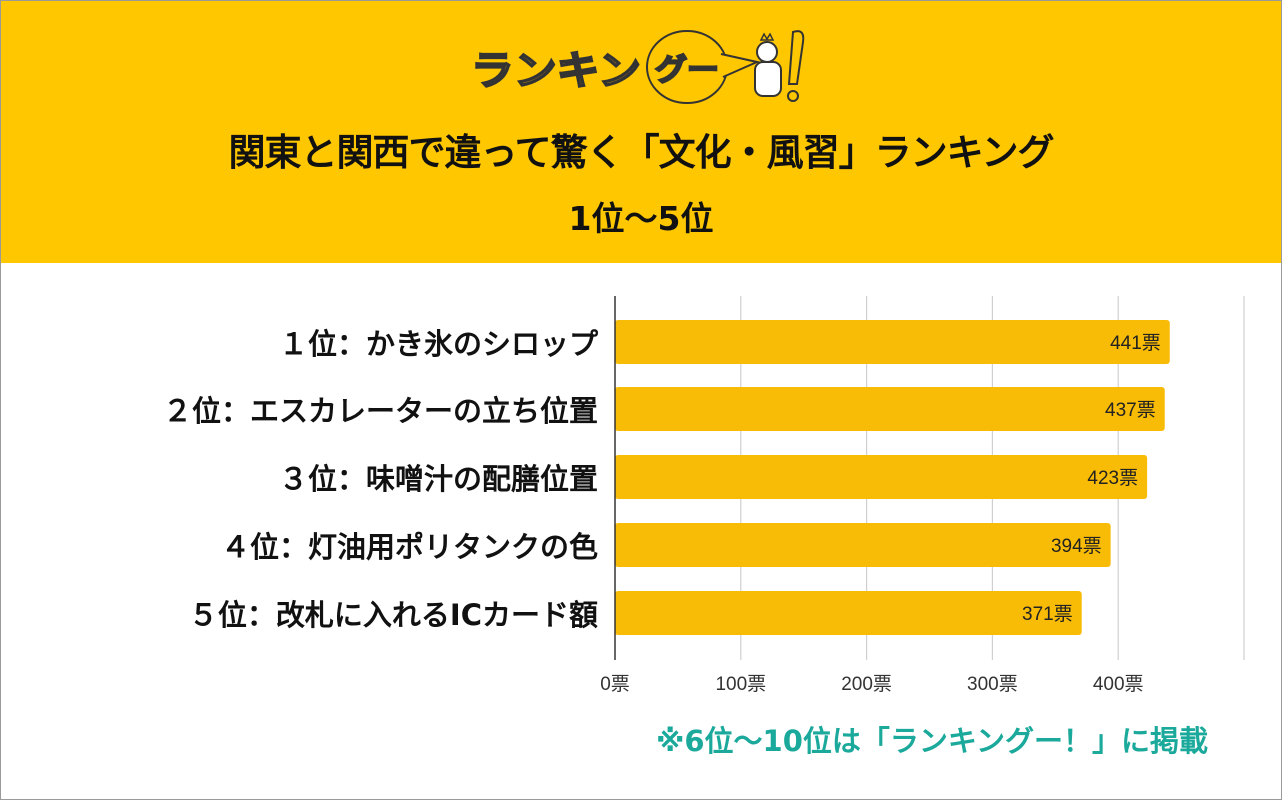  Describe the element at coordinates (615, 684) in the screenshot. I see `x-tick-label: 0票` at that location.